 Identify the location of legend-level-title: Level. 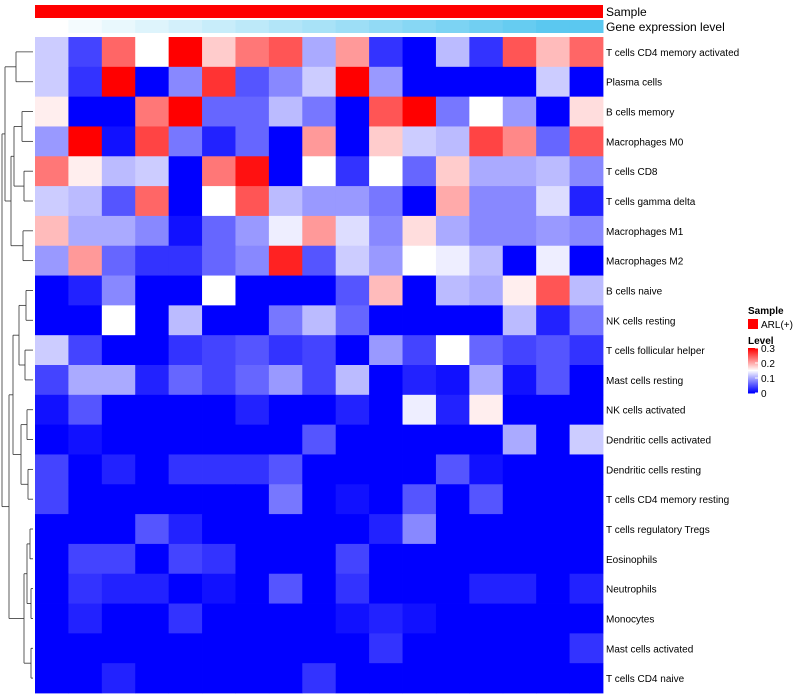
(761, 341).